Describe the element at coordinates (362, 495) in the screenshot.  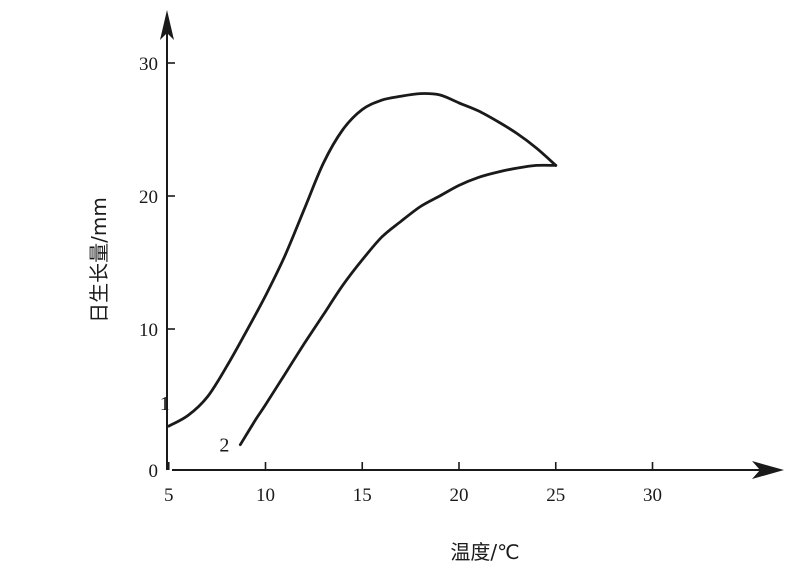
I see `x-tick-label-15: 15` at that location.